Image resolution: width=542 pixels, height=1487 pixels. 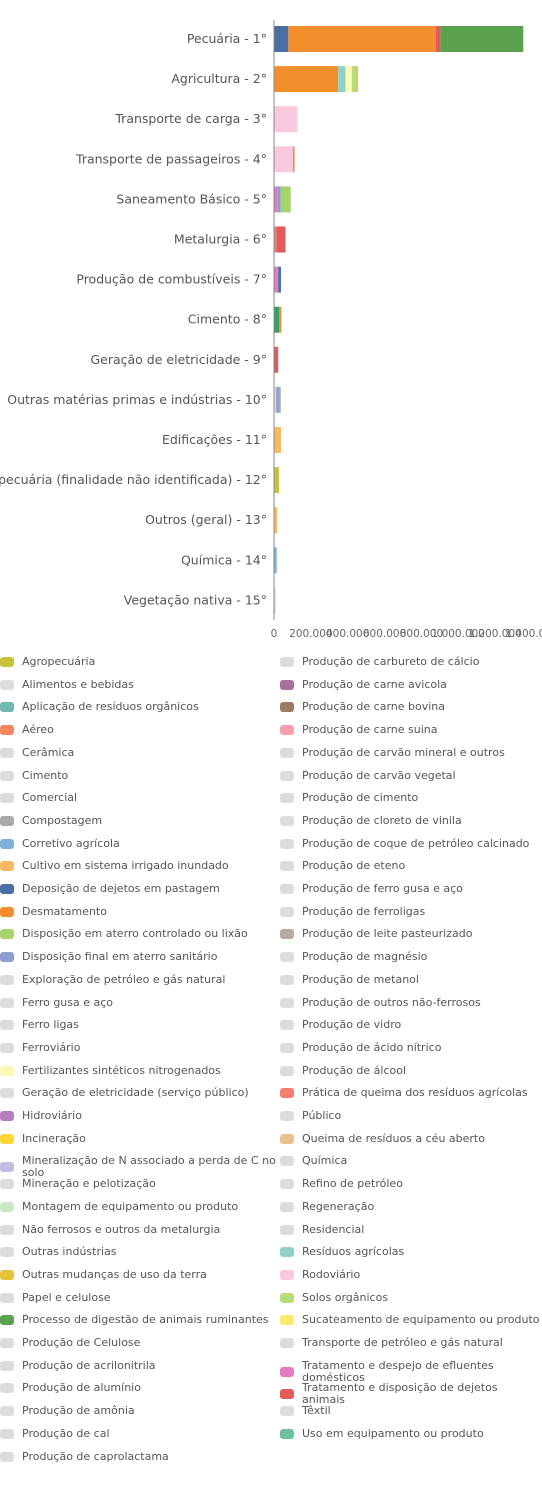 What do you see at coordinates (371, 889) in the screenshot?
I see `legend-item: Produção de ferro gusa e aço` at bounding box center [371, 889].